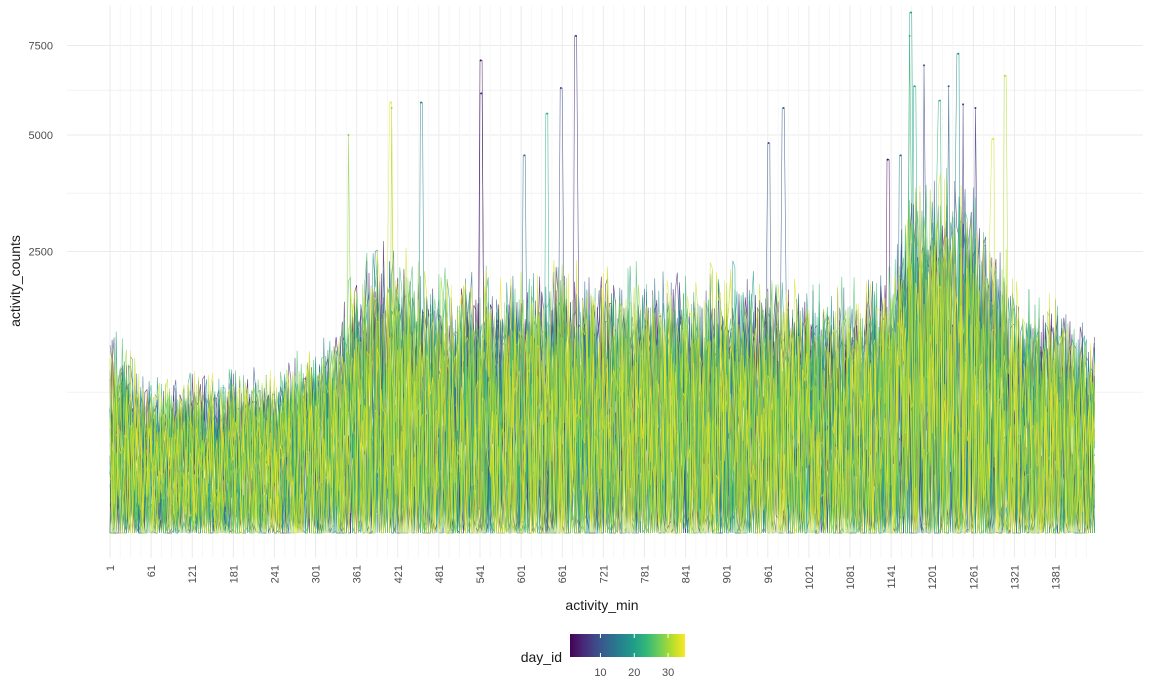  I want to click on x-tick-label: 481, so click(440, 574).